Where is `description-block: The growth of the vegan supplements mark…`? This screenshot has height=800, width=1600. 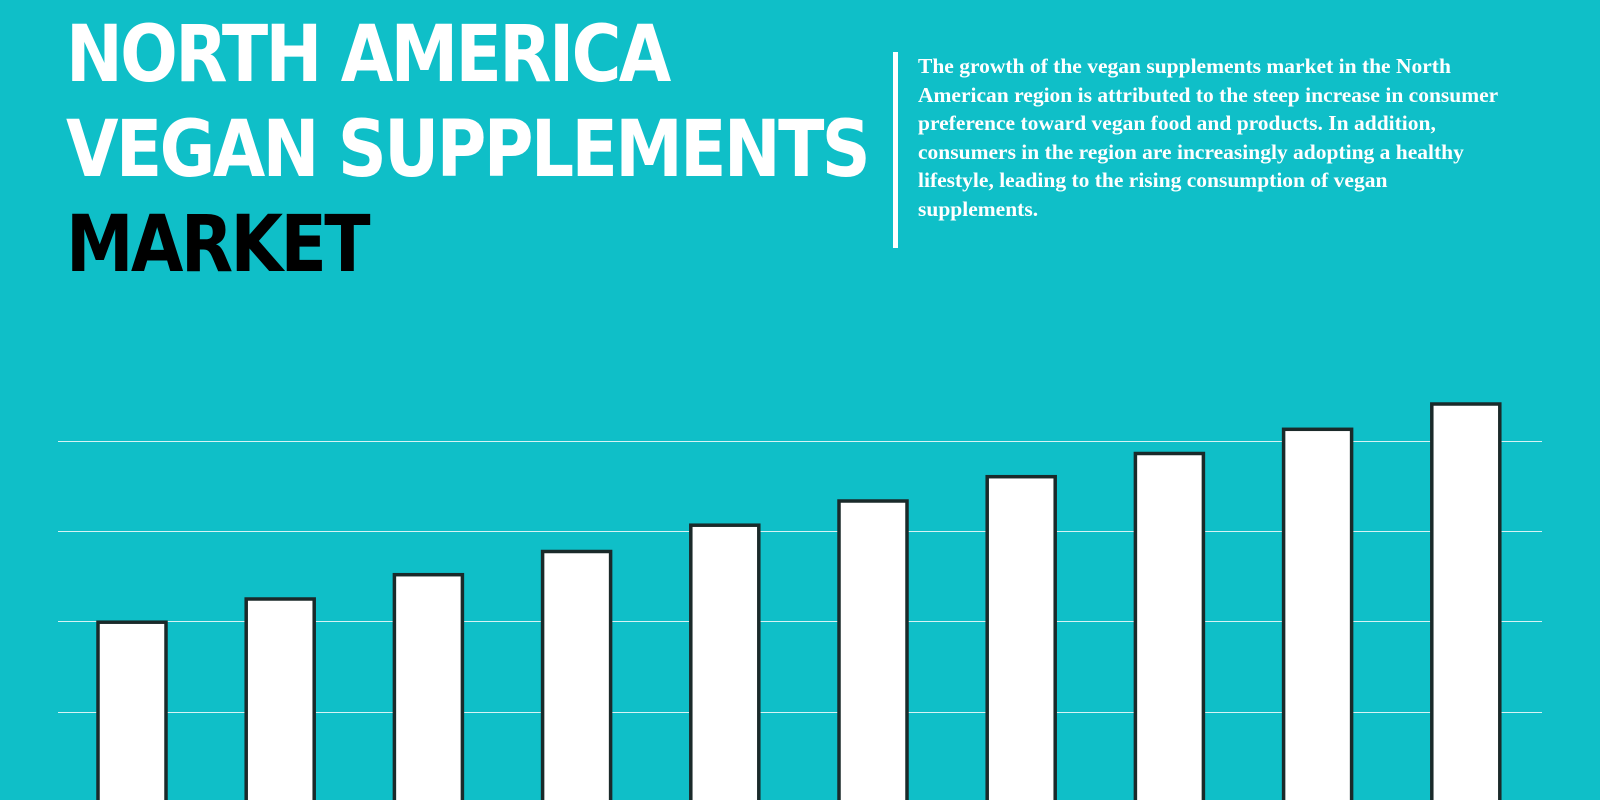
description-block: The growth of the vegan supplements mark… is located at coordinates (1203, 150).